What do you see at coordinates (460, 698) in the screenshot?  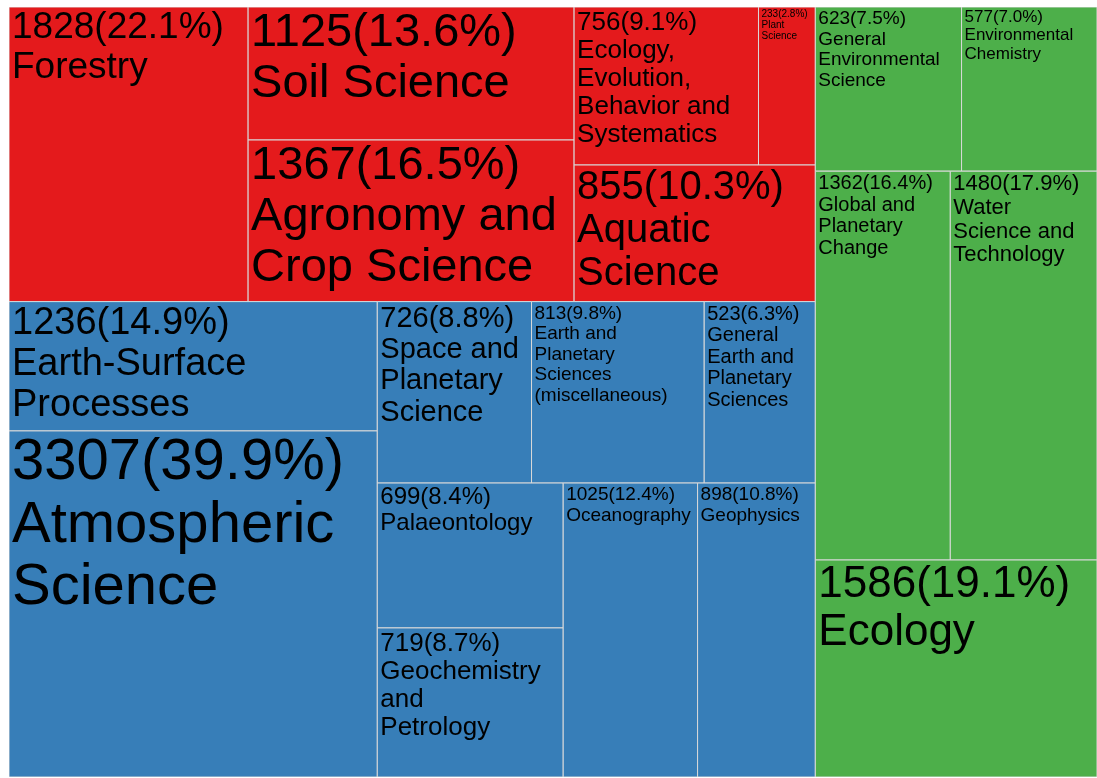 I see `category-label: Geochemistry and Petrology` at bounding box center [460, 698].